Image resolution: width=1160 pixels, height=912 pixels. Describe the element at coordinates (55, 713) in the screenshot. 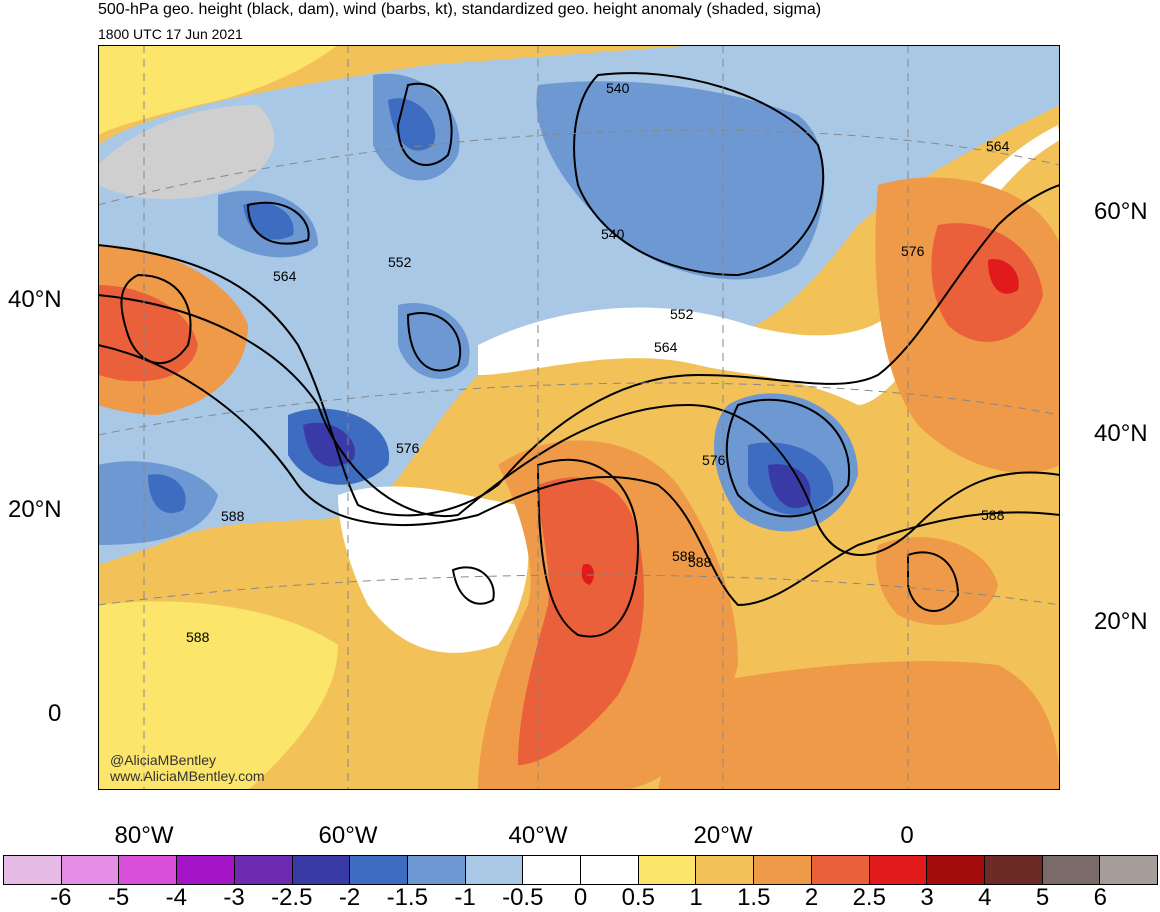

I see `lat-label-left: 0` at that location.